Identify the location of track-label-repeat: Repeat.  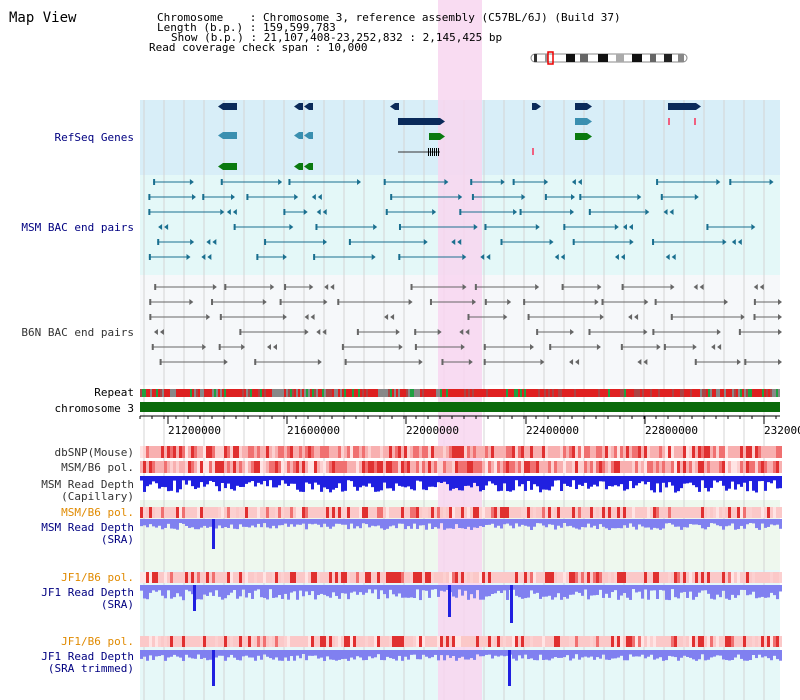
(114, 392).